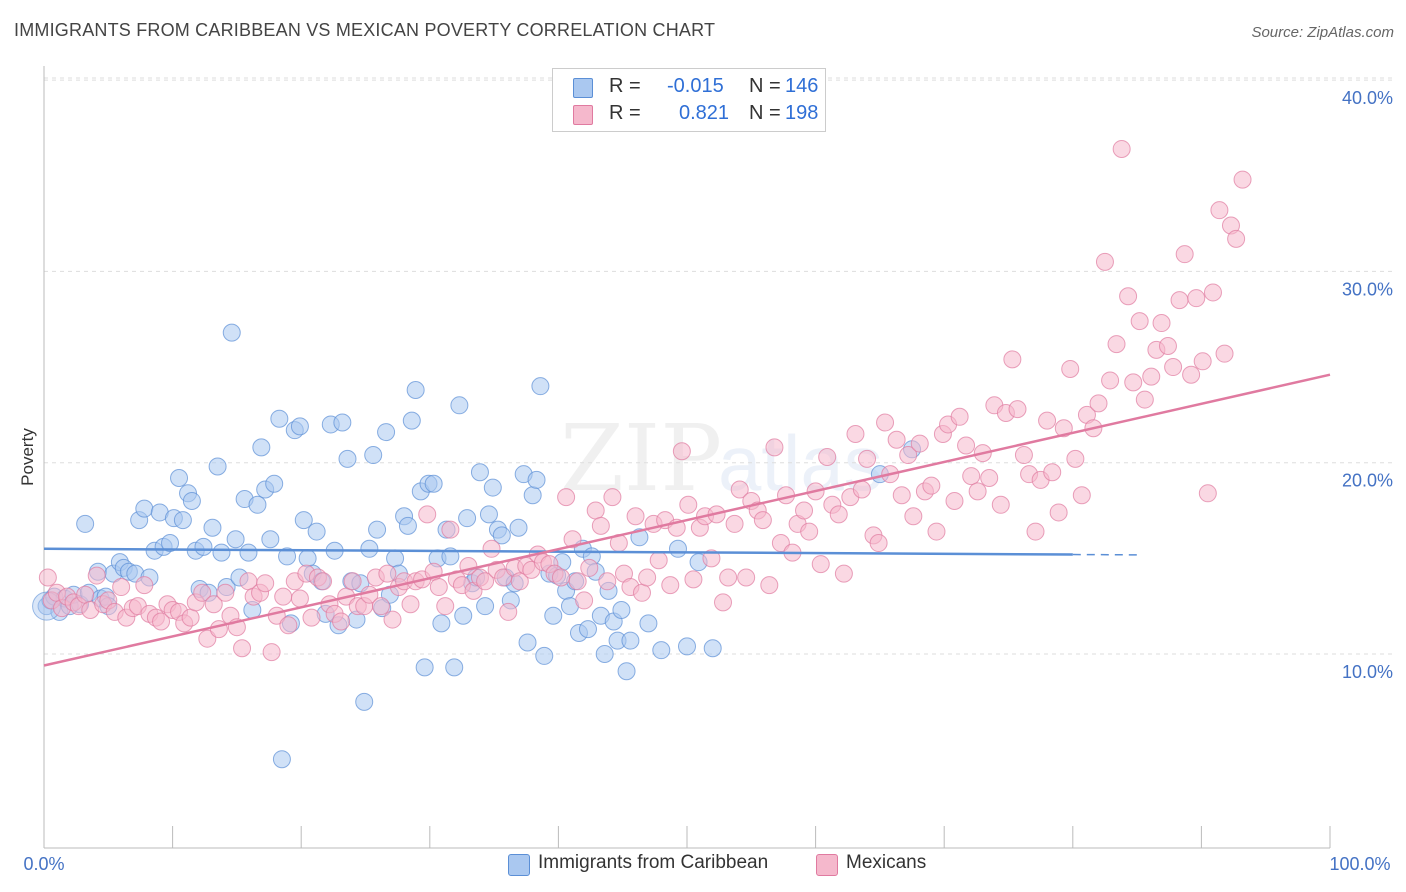 The image size is (1406, 892). What do you see at coordinates (1322, 32) in the screenshot?
I see `source-note: Source: ZipAtlas.com` at bounding box center [1322, 32].